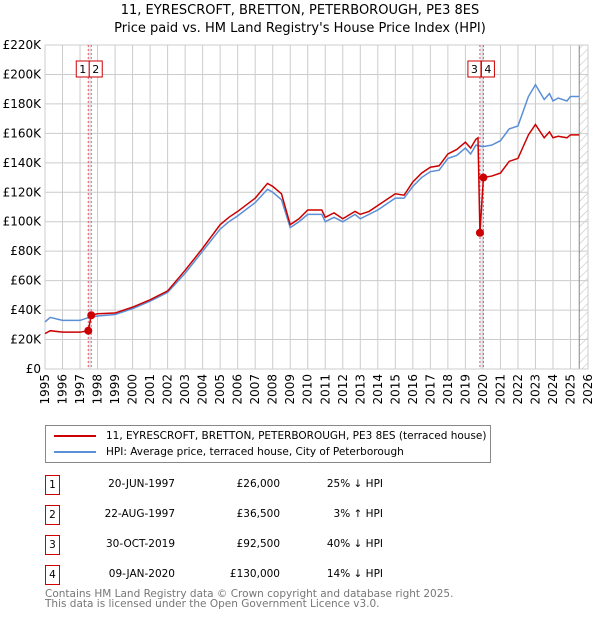 The height and width of the screenshot is (620, 600). What do you see at coordinates (141, 574) in the screenshot?
I see `sale-date: 09-JAN-2020` at bounding box center [141, 574].